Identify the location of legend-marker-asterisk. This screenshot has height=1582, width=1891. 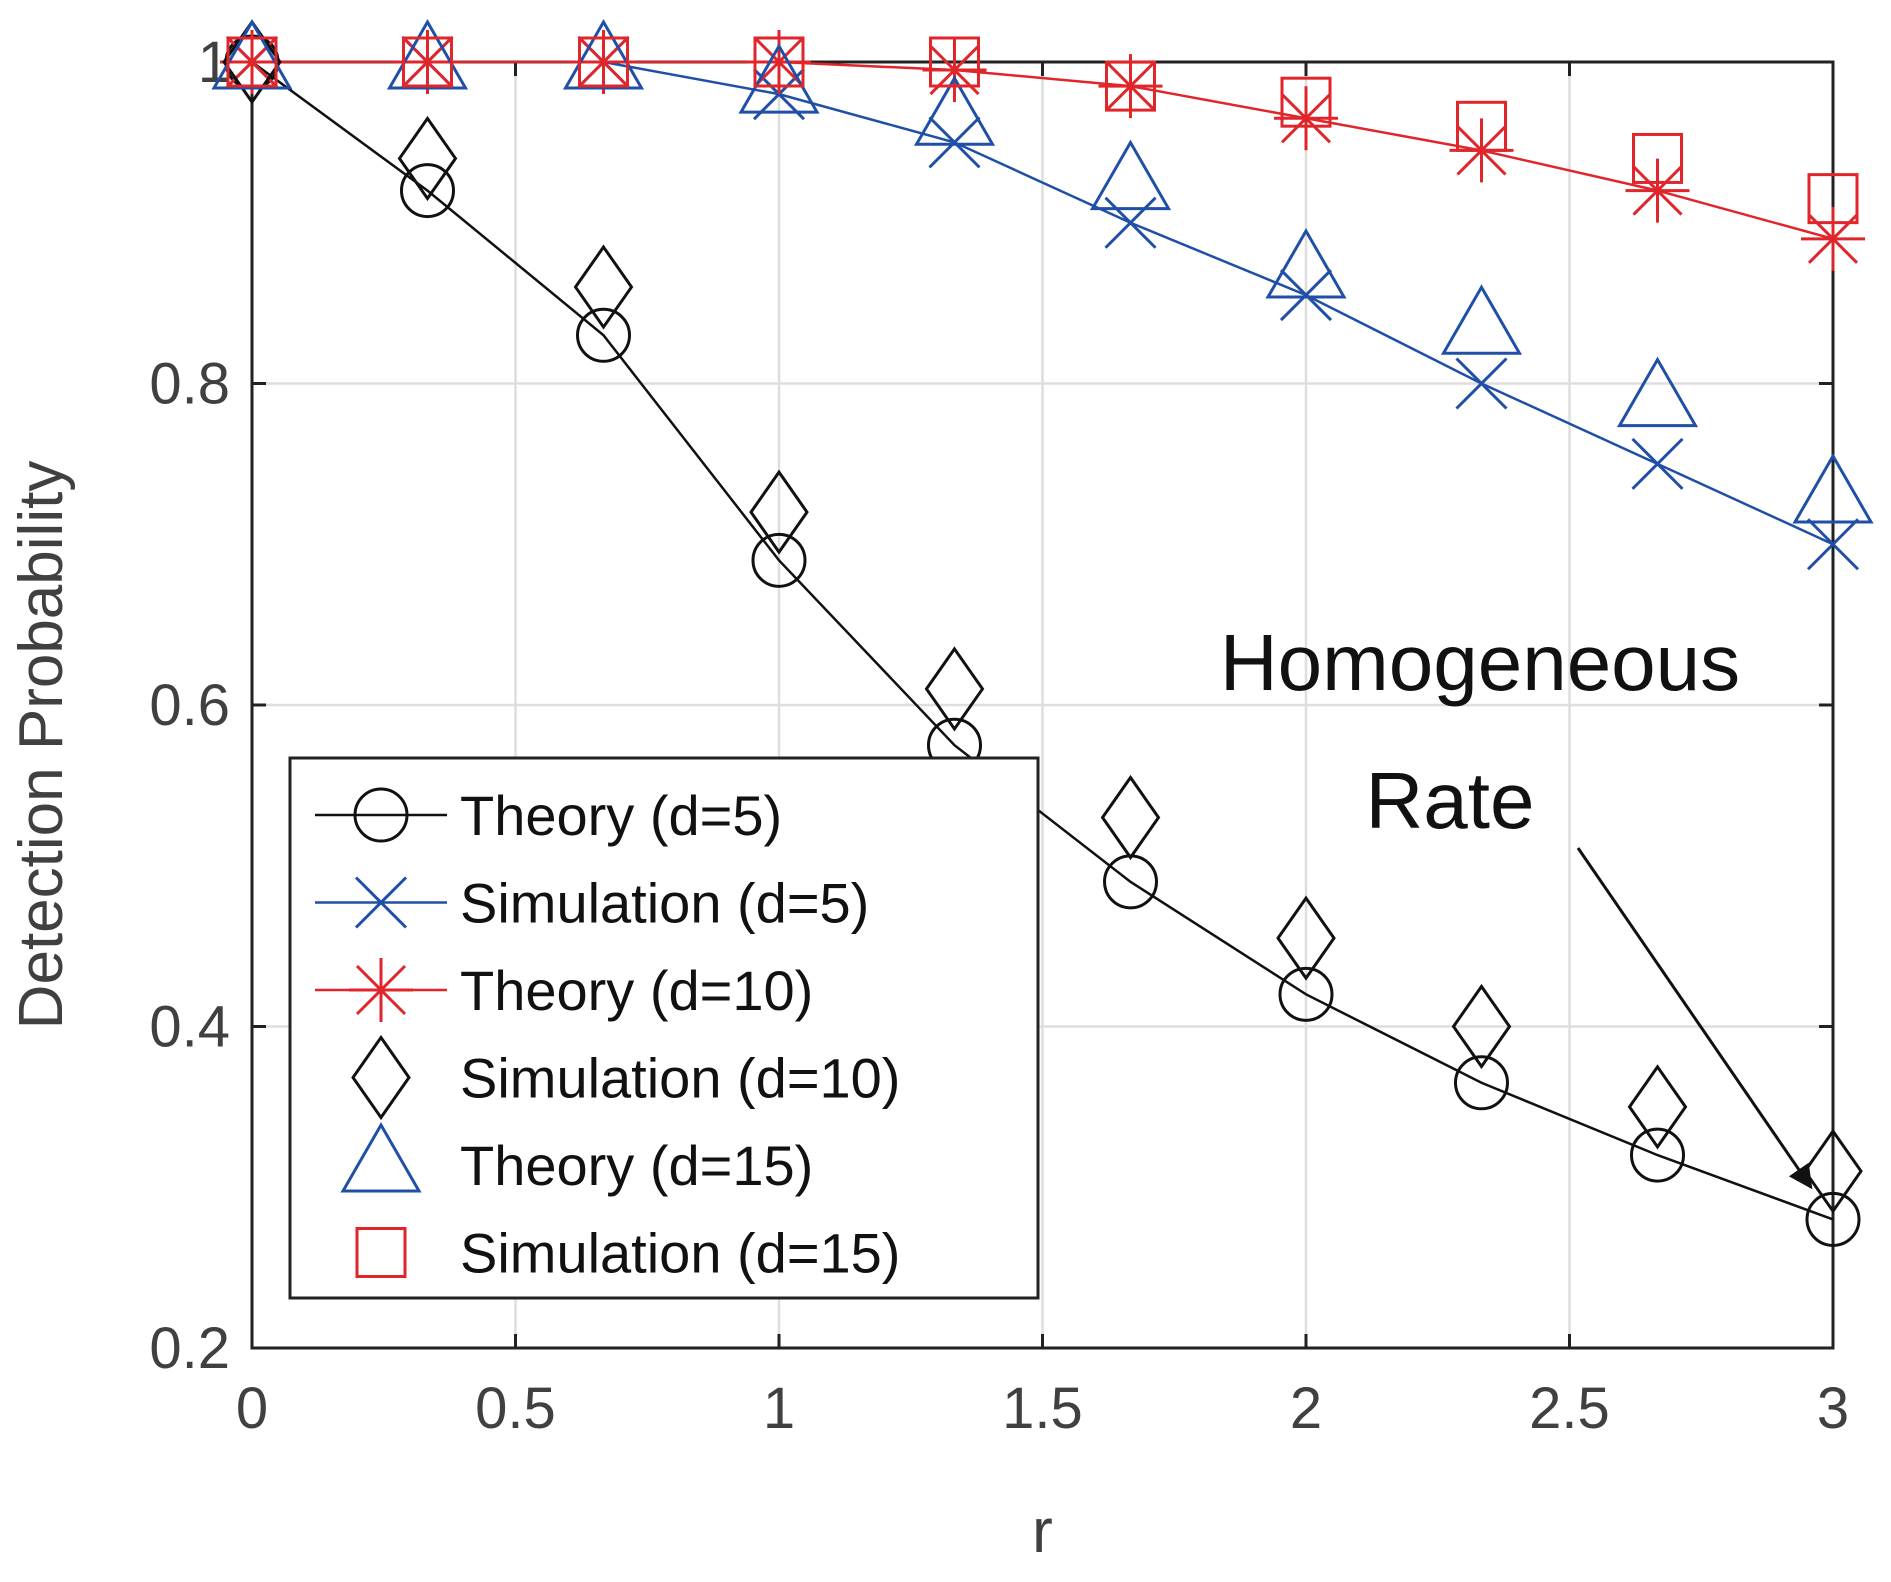
(381, 990).